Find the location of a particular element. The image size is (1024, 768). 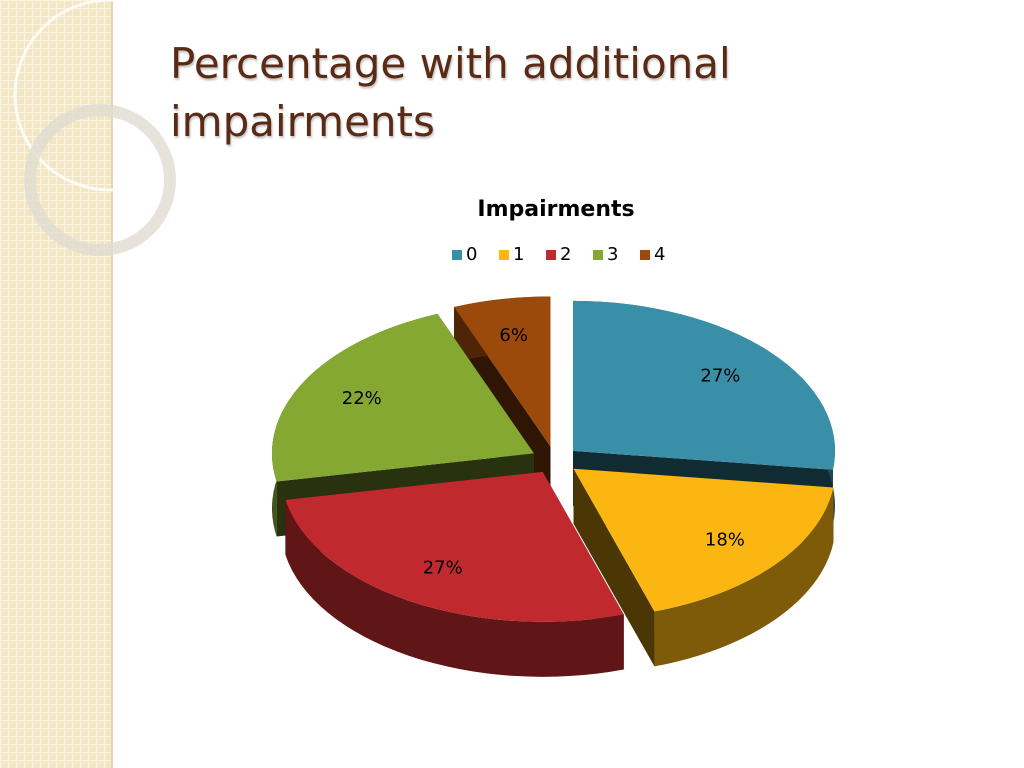

legend-label: 1 is located at coordinates (518, 254).